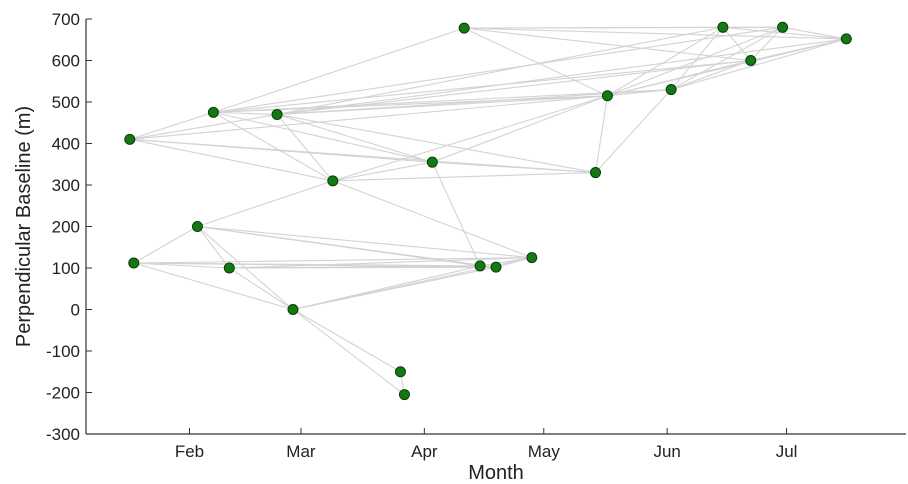 This screenshot has height=484, width=908. Describe the element at coordinates (787, 451) in the screenshot. I see `x-tick-label: Jul` at that location.